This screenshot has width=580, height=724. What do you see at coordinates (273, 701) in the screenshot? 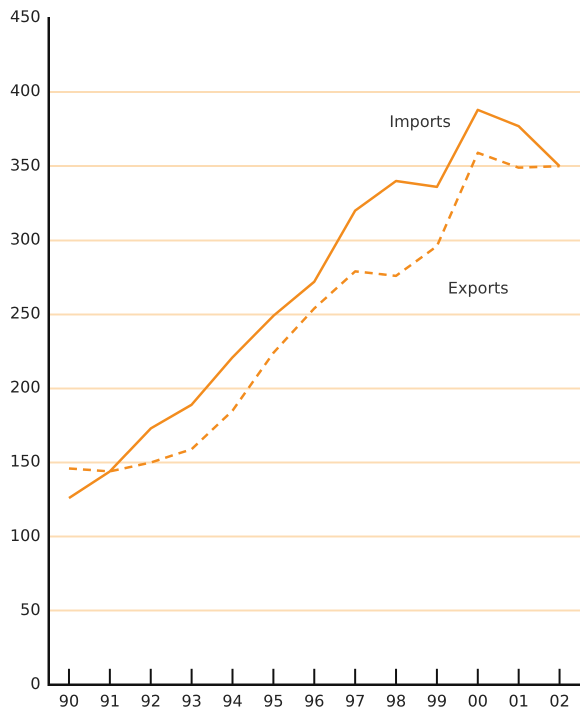
I see `x-tick-label: 95` at bounding box center [273, 701].